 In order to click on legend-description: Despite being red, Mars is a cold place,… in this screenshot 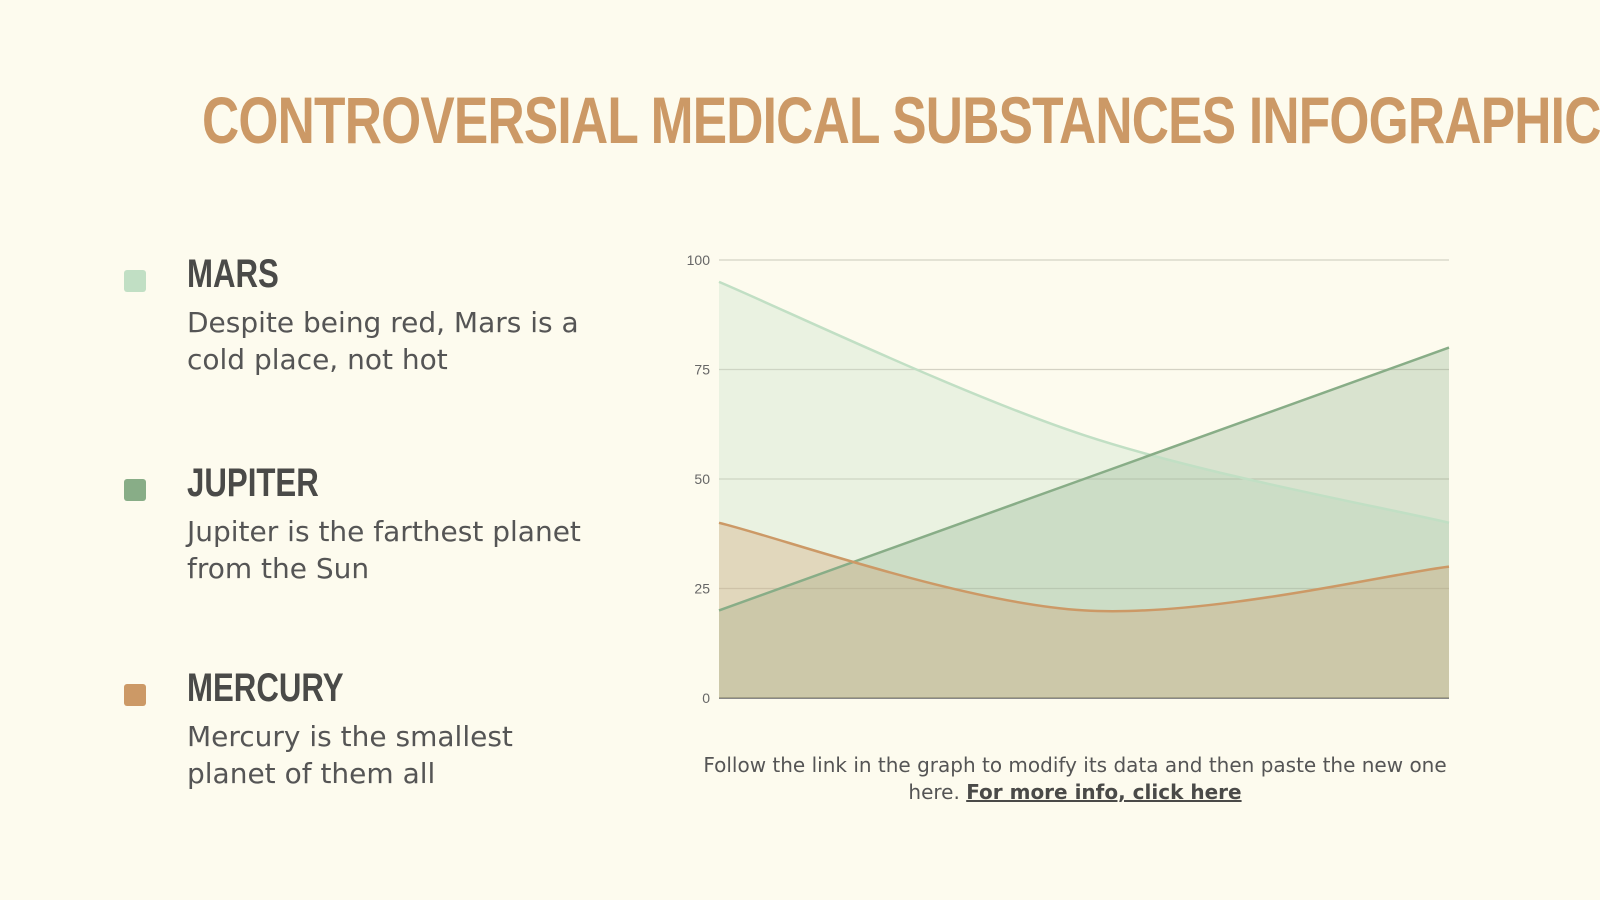, I will do `click(383, 341)`.